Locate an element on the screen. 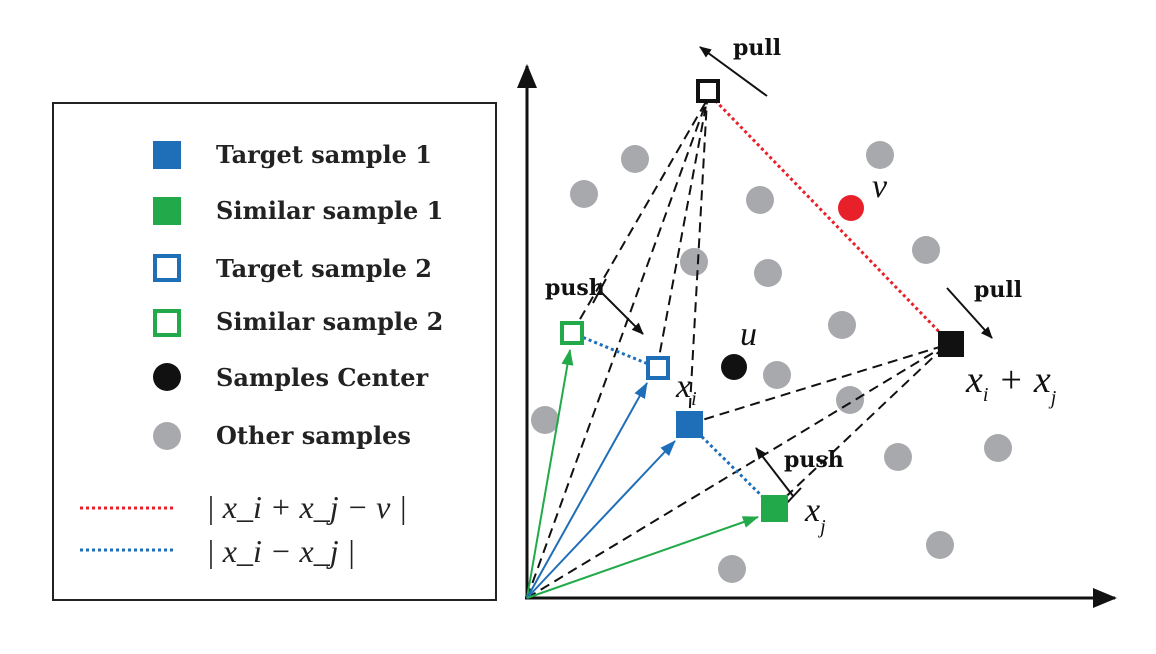  dashed-line-similar2-to-top is located at coordinates (639, 216).